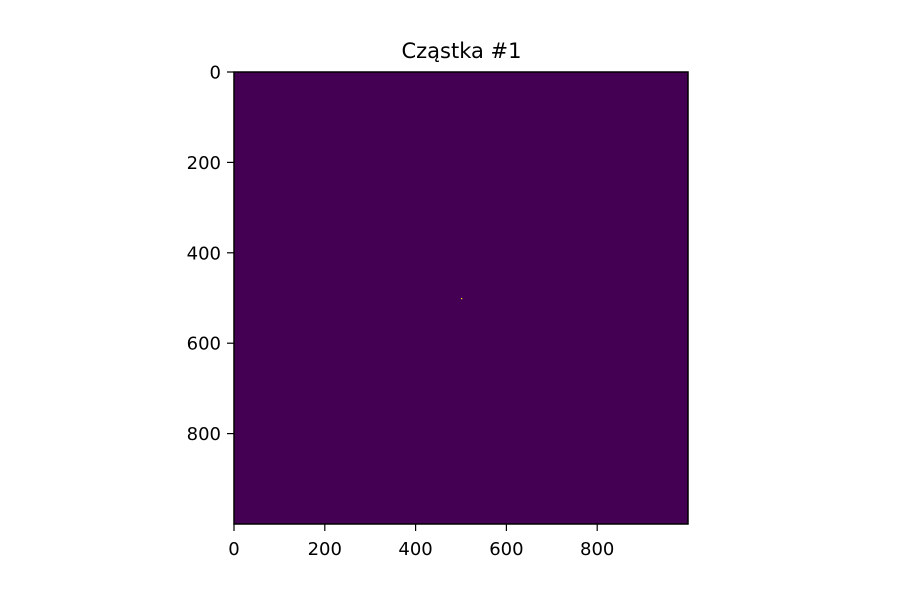 This screenshot has height=600, width=900. What do you see at coordinates (204, 434) in the screenshot?
I see `y-tick-label-4: 800` at bounding box center [204, 434].